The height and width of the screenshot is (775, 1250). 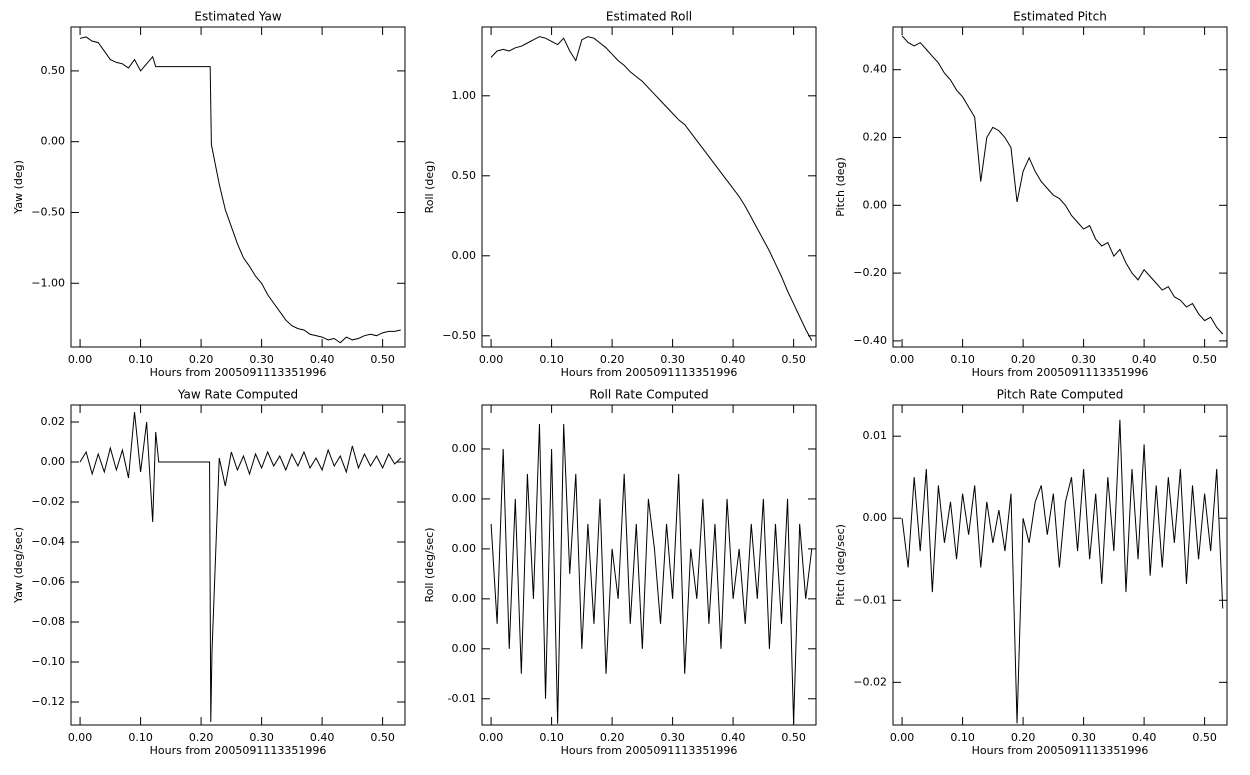 I want to click on y-axis-label: Pitch (deg/sec), so click(x=840, y=565).